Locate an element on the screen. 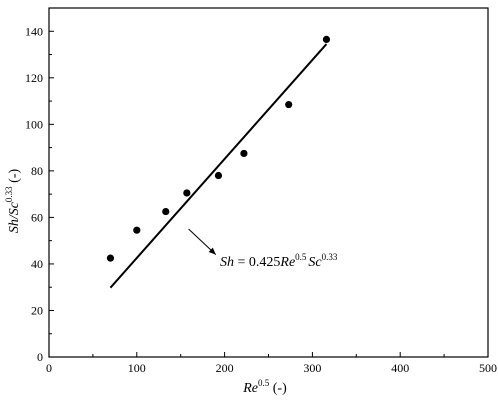 The width and height of the screenshot is (498, 400). x-axis-ticks: 0 100 200 300 400 500 is located at coordinates (271, 363).